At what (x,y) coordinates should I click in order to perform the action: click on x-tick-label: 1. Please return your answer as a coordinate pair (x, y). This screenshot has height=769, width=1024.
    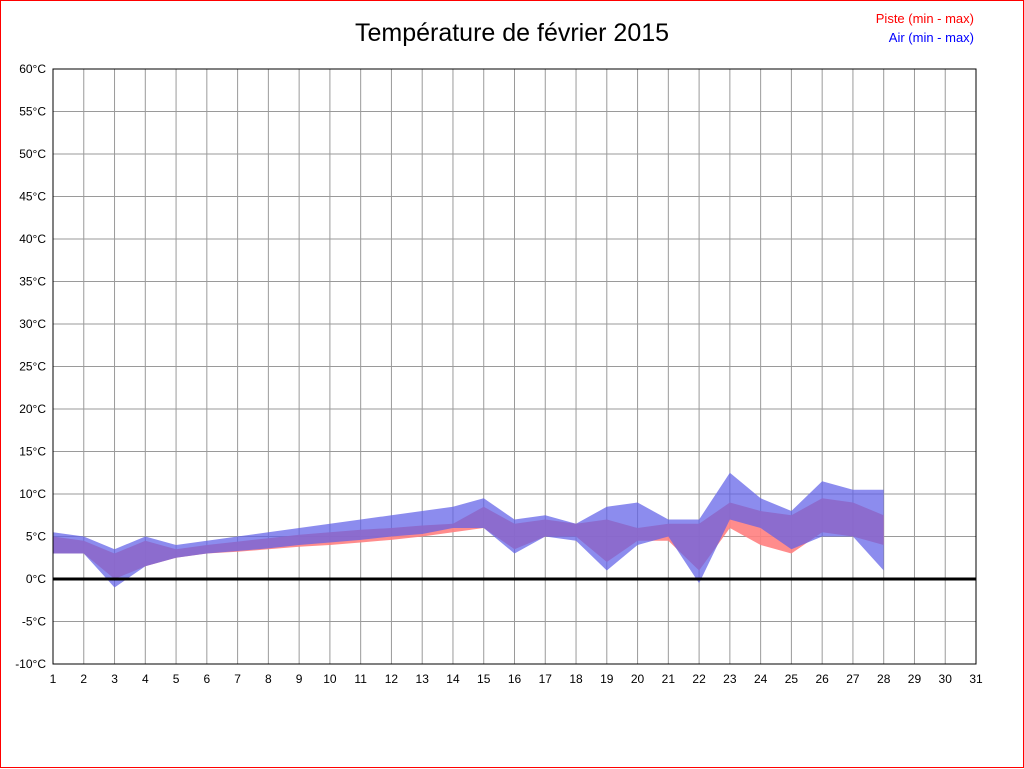
    Looking at the image, I should click on (53, 679).